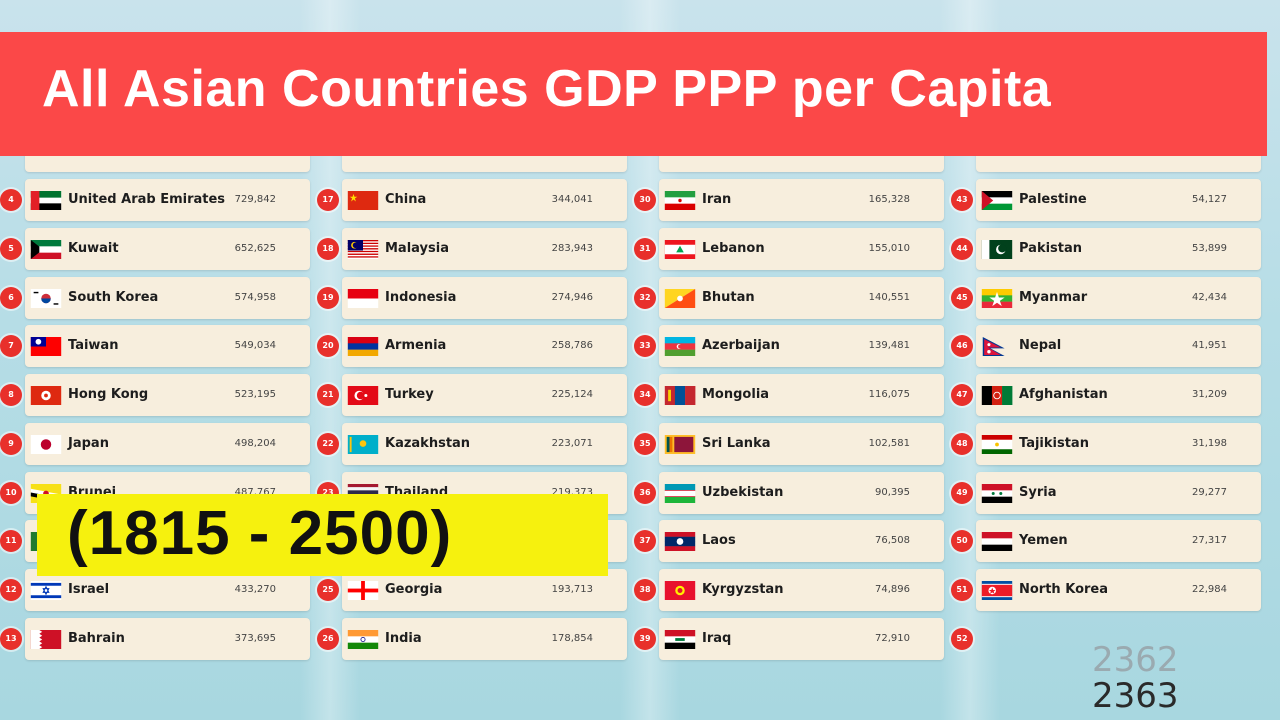 This screenshot has width=1280, height=720. I want to click on rank-badge: 25, so click(328, 590).